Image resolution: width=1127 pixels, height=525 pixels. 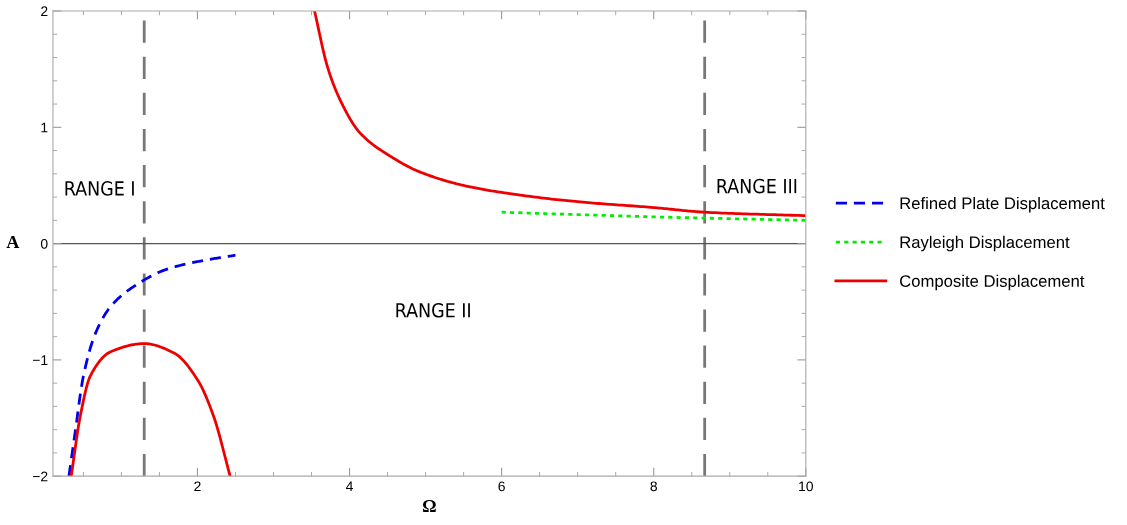 I want to click on x-tick-label: 6, so click(x=501, y=486).